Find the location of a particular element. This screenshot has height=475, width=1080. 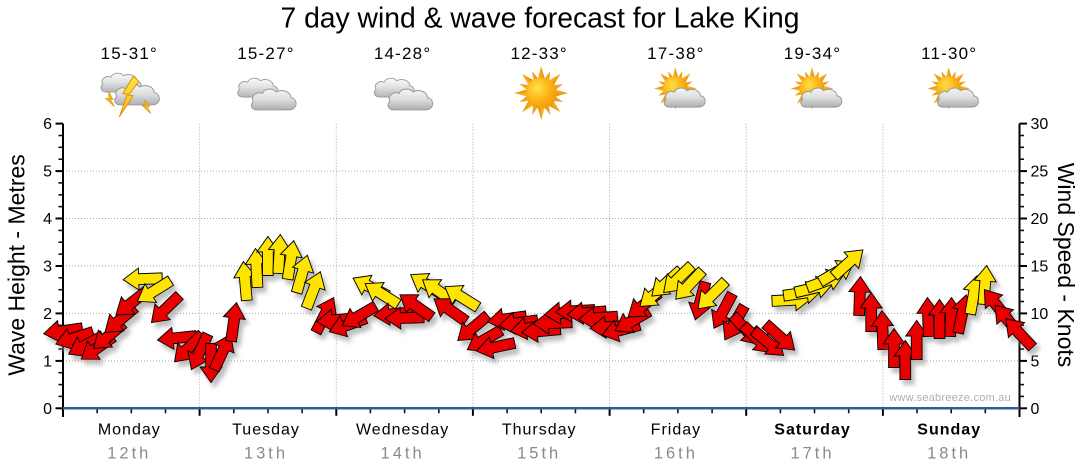

svg-text: 11-30° is located at coordinates (949, 53).